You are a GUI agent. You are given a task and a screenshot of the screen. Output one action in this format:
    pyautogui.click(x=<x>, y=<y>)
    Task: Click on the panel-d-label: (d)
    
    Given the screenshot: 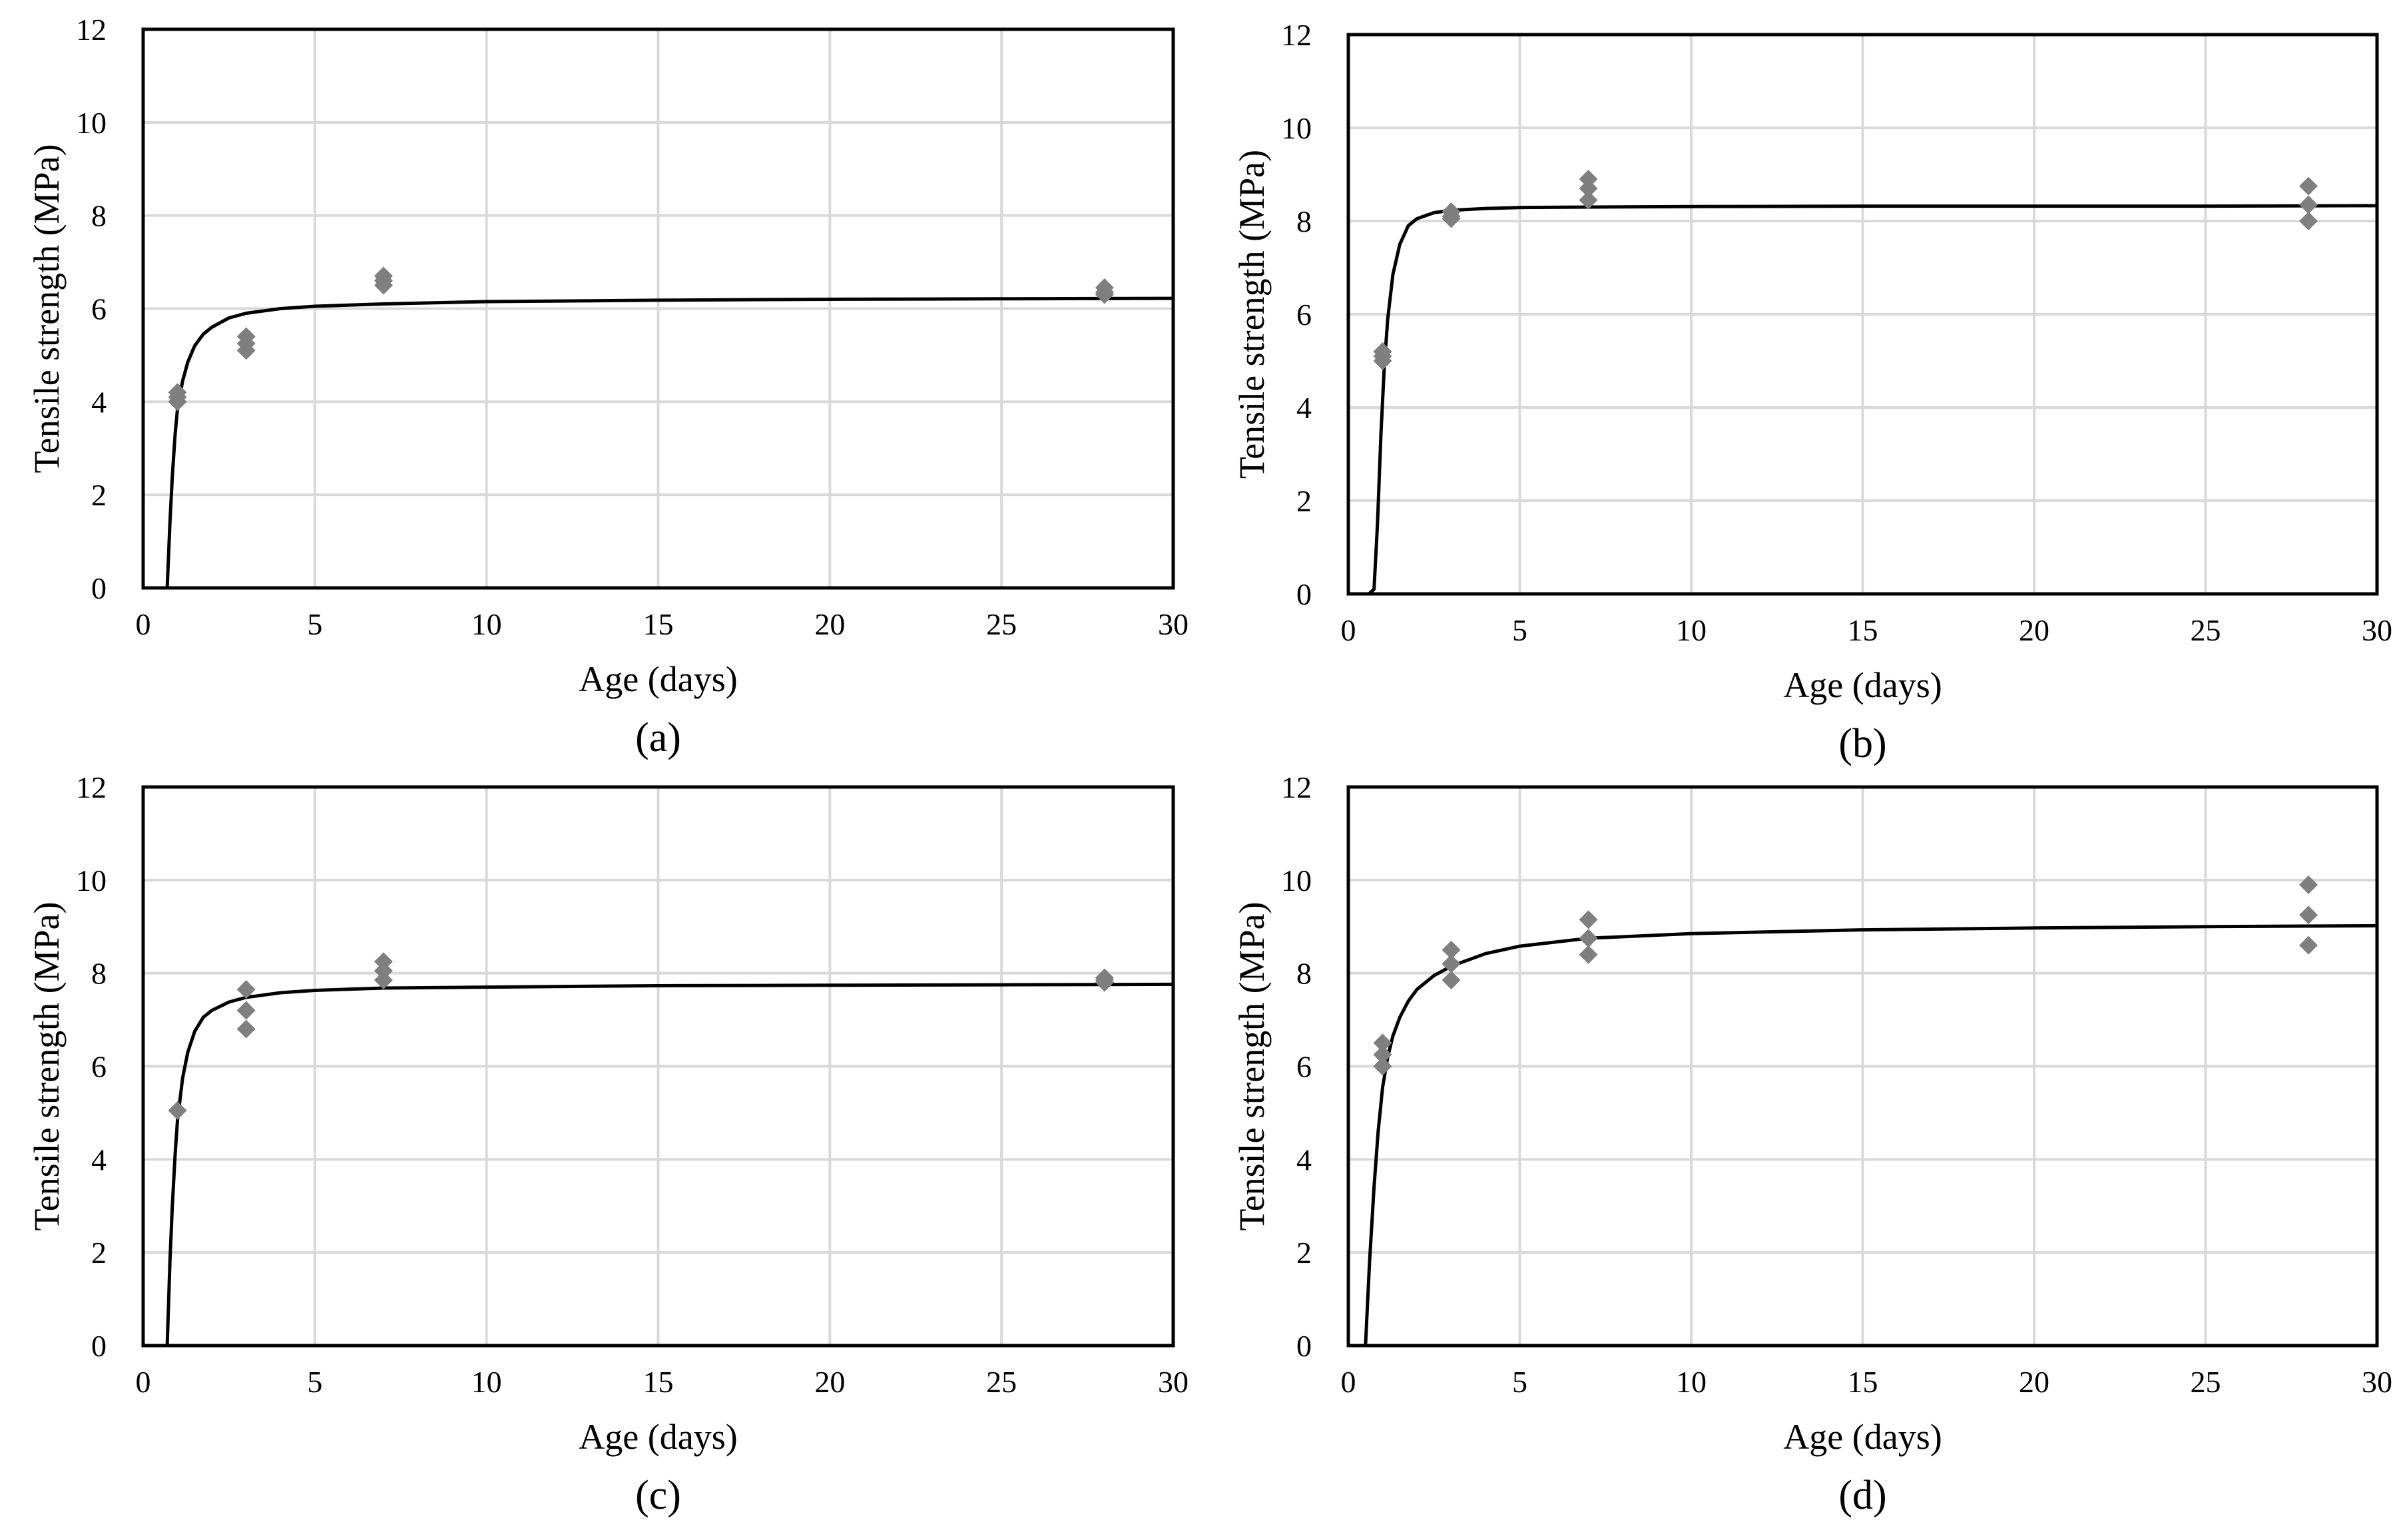 What is the action you would take?
    pyautogui.click(x=1862, y=1495)
    